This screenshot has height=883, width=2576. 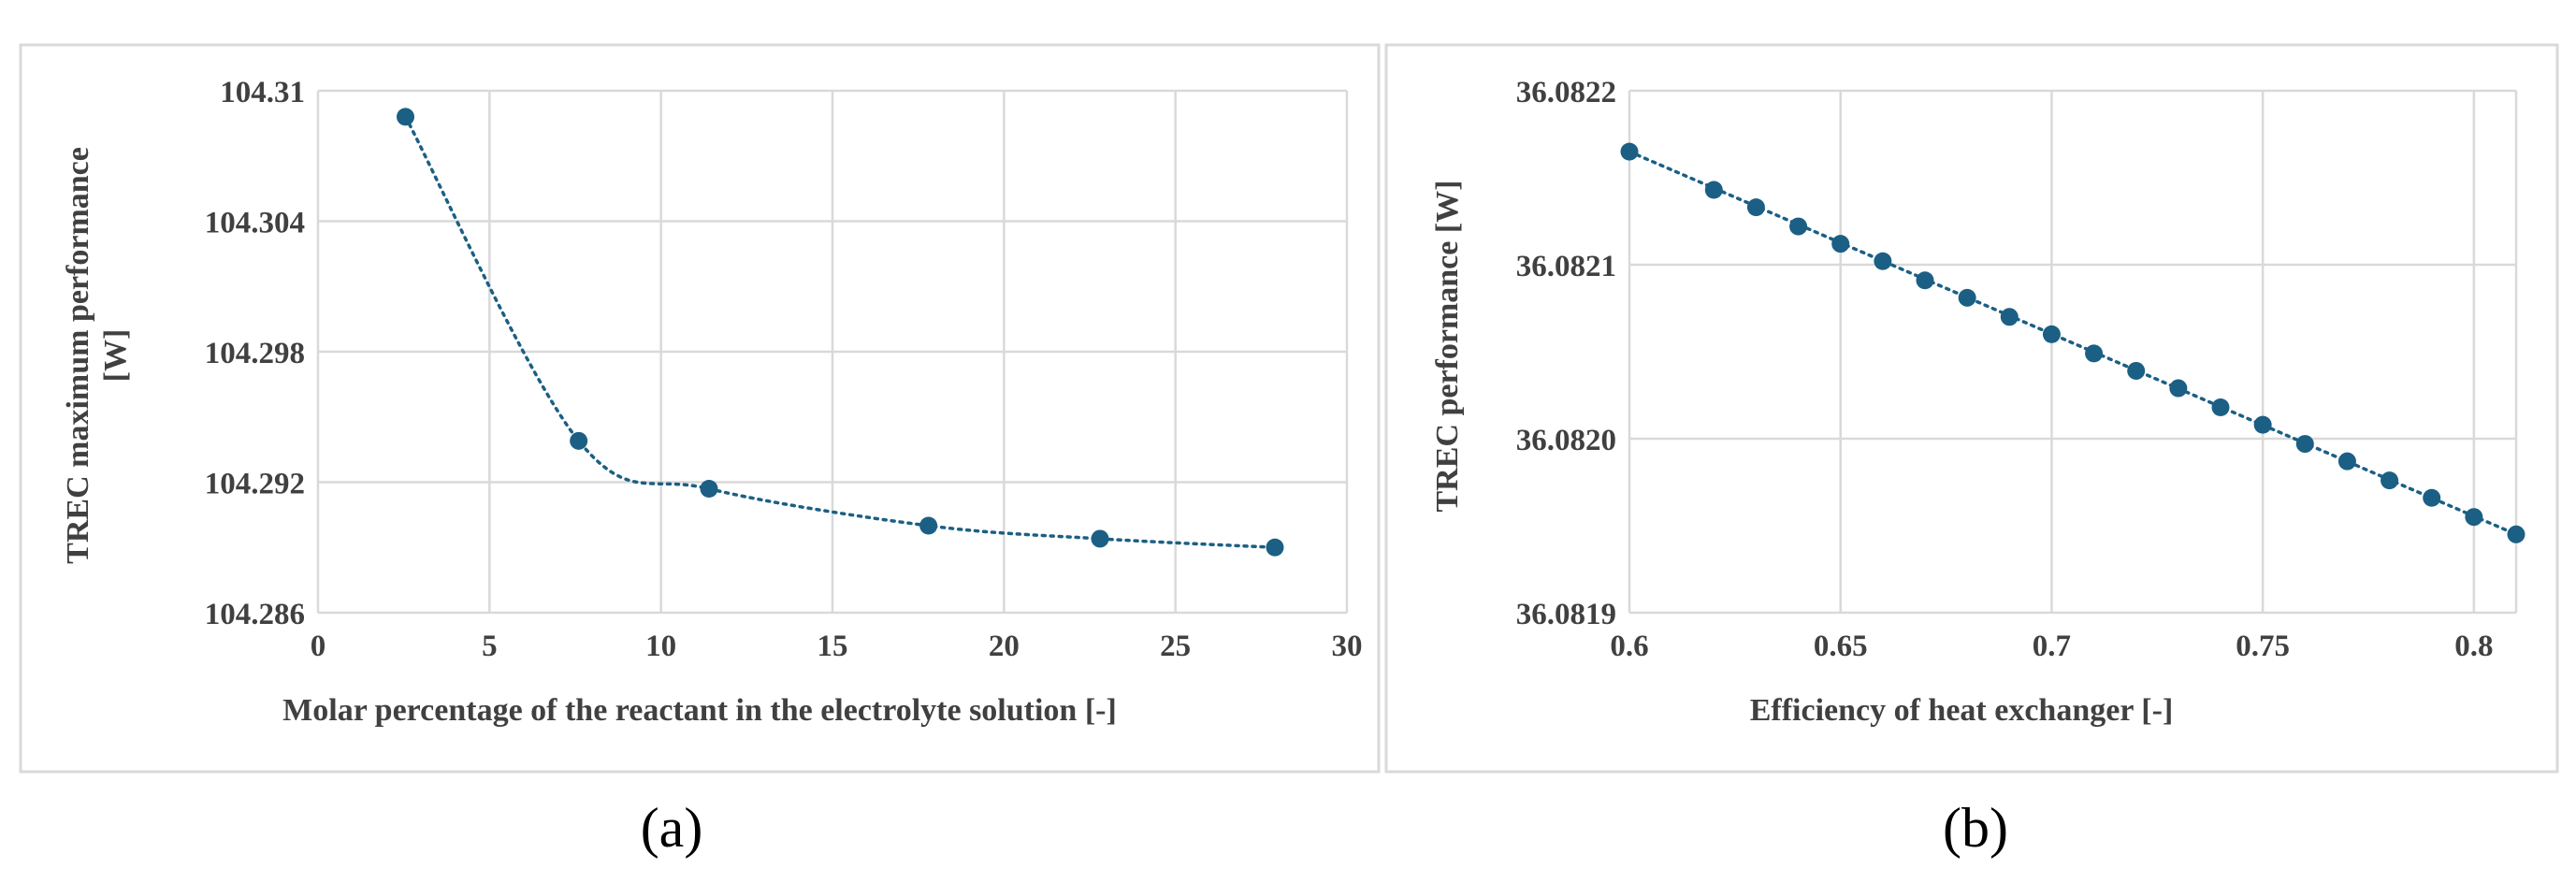 What do you see at coordinates (1347, 646) in the screenshot?
I see `panel-a-x-tick-label: 30` at bounding box center [1347, 646].